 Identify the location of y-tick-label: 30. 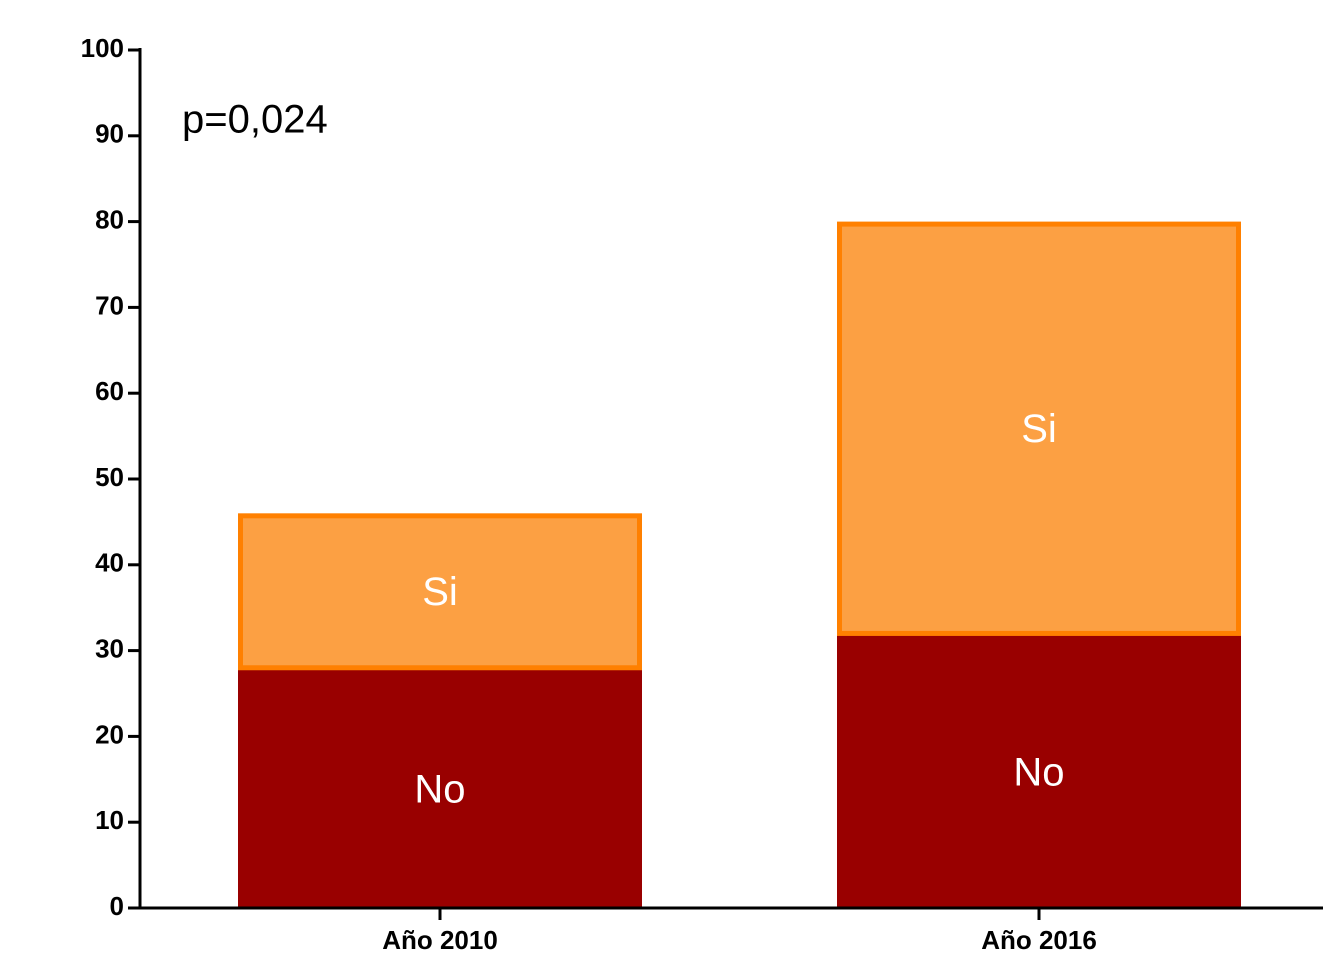
(109, 648).